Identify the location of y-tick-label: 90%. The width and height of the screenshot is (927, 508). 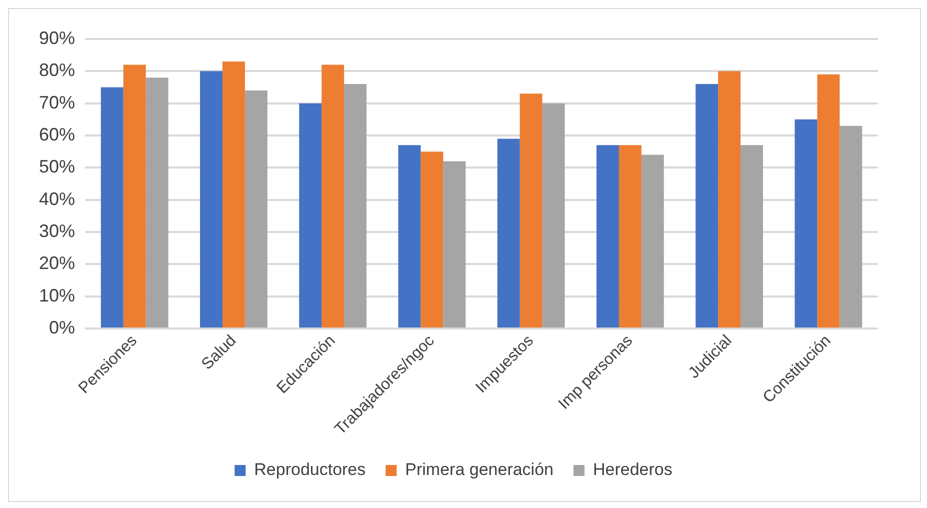
(57, 38).